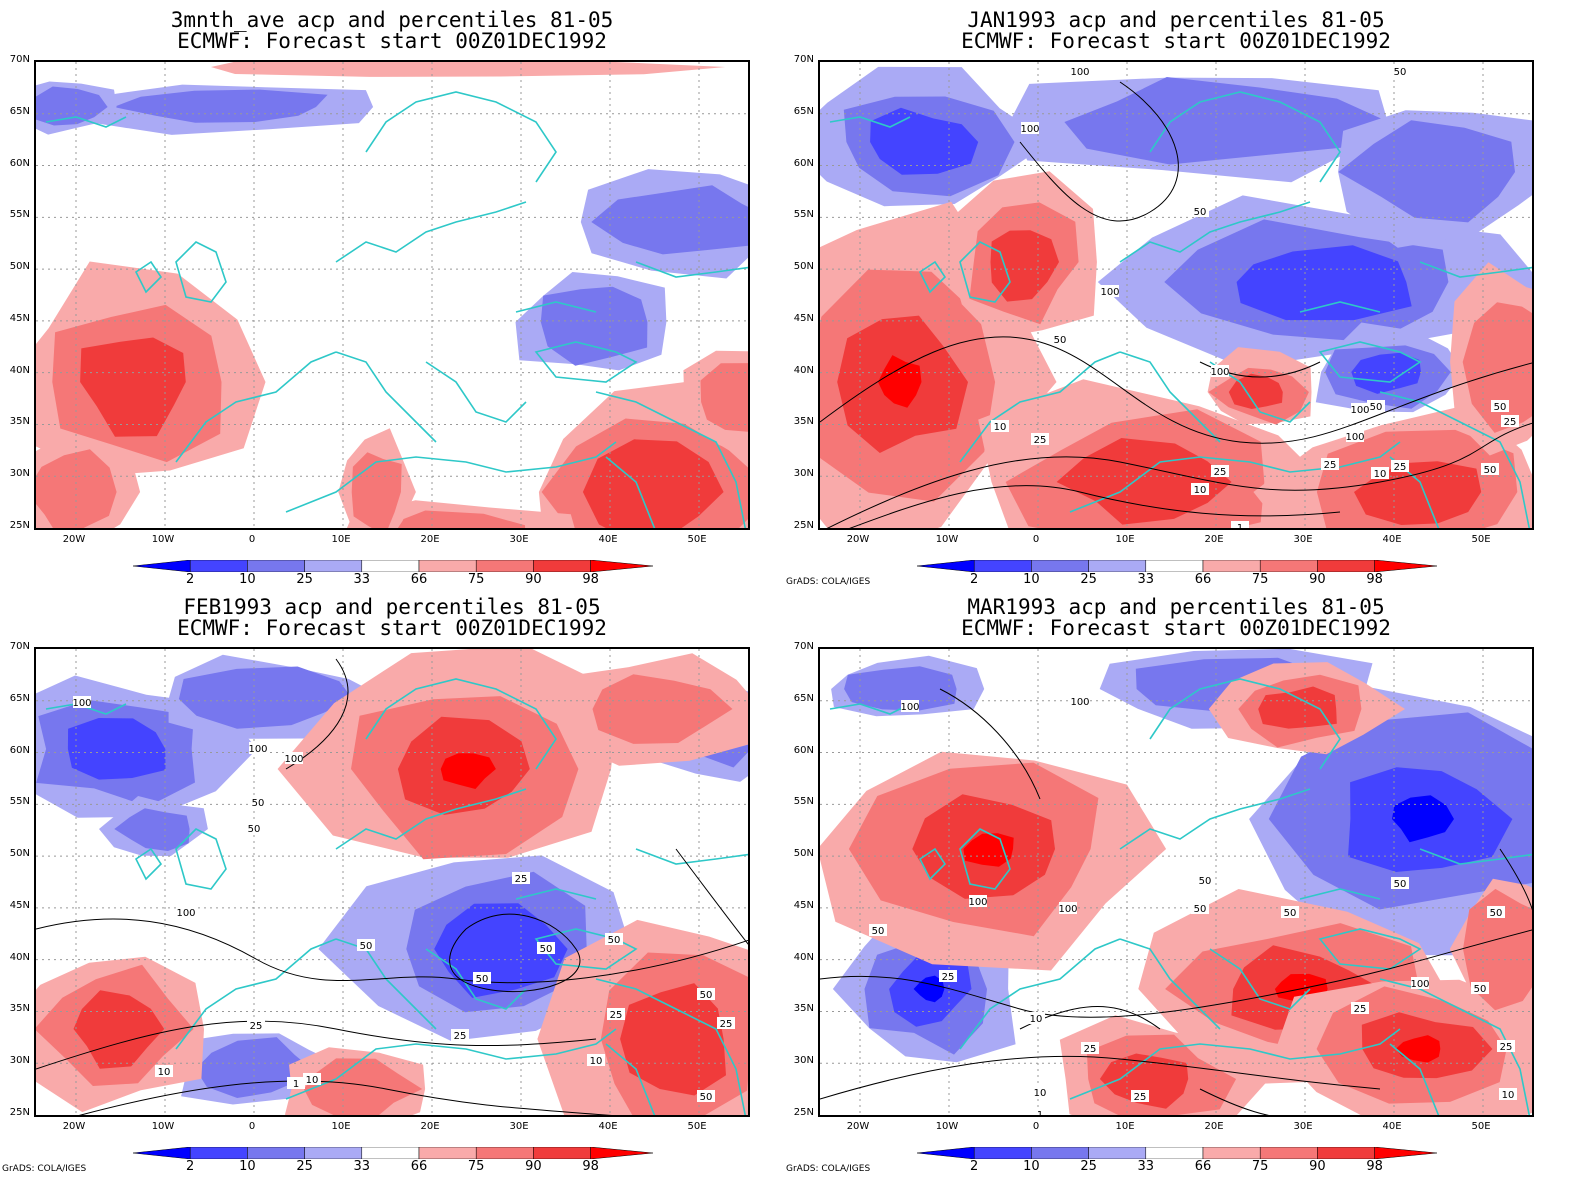 Image resolution: width=1596 pixels, height=1196 pixels. What do you see at coordinates (163, 539) in the screenshot?
I see `longitude-label: 10W` at bounding box center [163, 539].